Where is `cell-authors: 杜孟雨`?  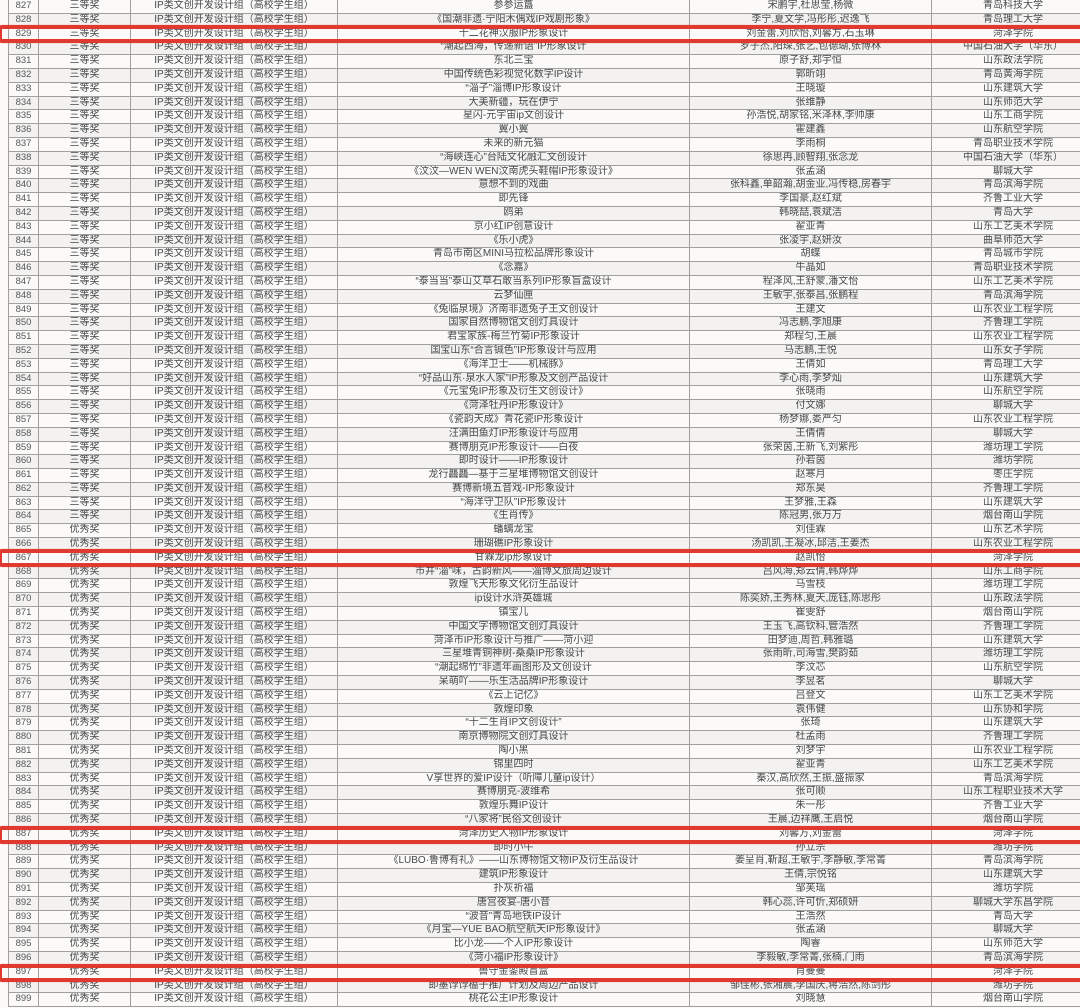
cell-authors: 杜孟雨 is located at coordinates (810, 738).